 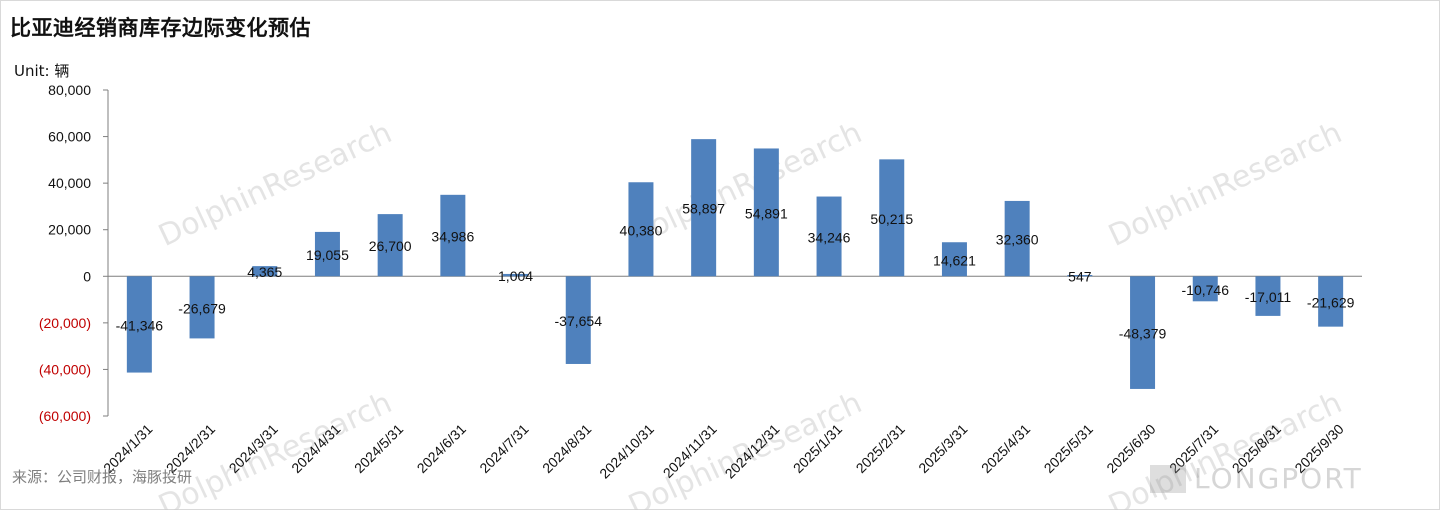 What do you see at coordinates (69, 137) in the screenshot?
I see `y-tick-label: 60,000` at bounding box center [69, 137].